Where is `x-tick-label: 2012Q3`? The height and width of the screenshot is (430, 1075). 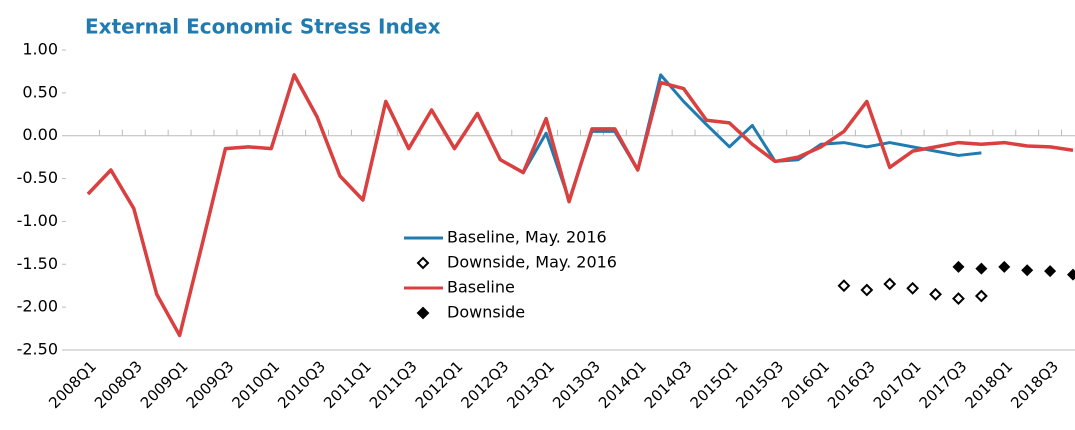 x-tick-label: 2012Q3 is located at coordinates (485, 384).